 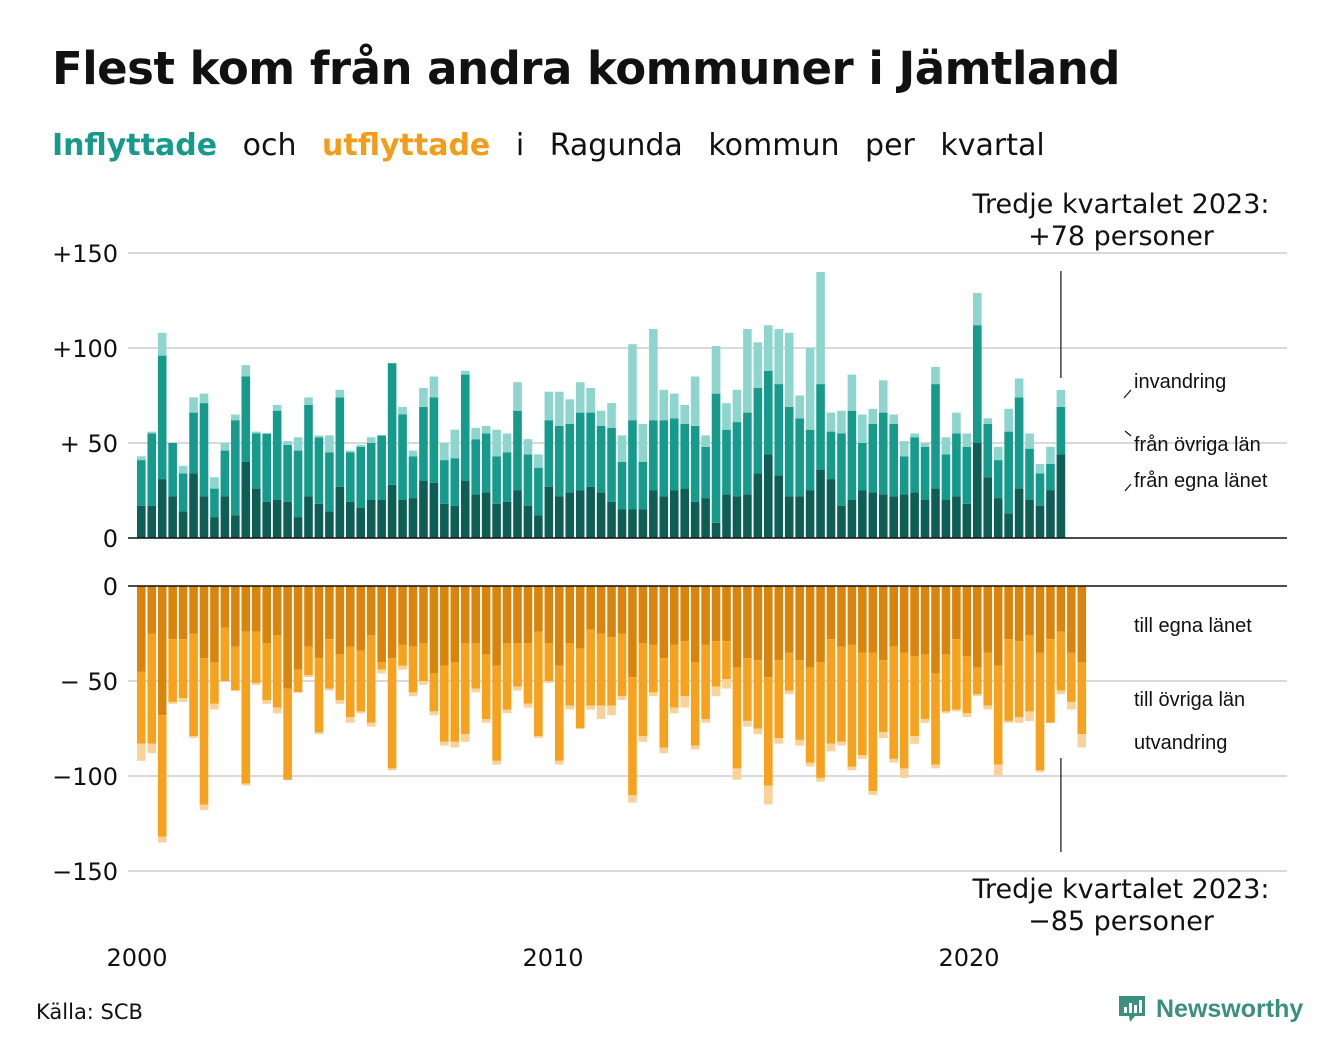 I want to click on x-tick-label: 2000, so click(x=136, y=958).